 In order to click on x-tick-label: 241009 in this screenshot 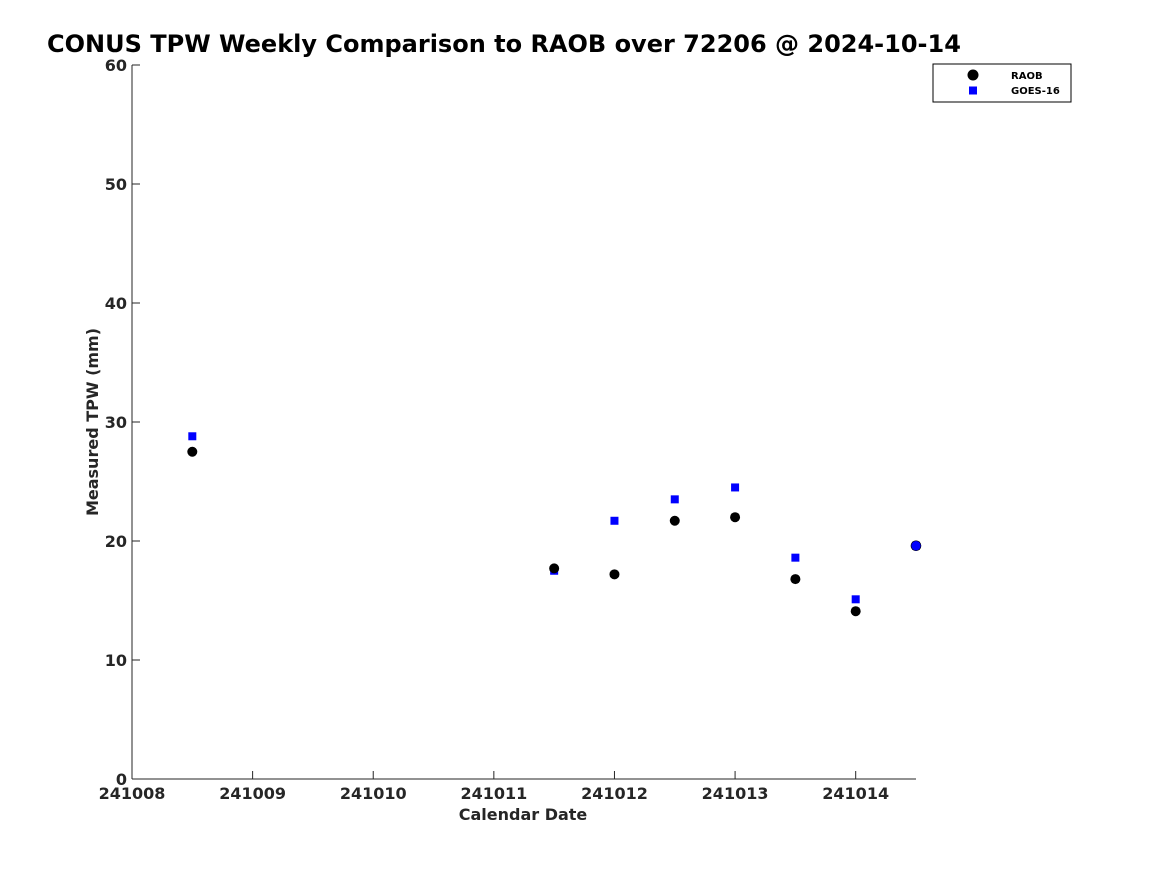, I will do `click(252, 793)`.